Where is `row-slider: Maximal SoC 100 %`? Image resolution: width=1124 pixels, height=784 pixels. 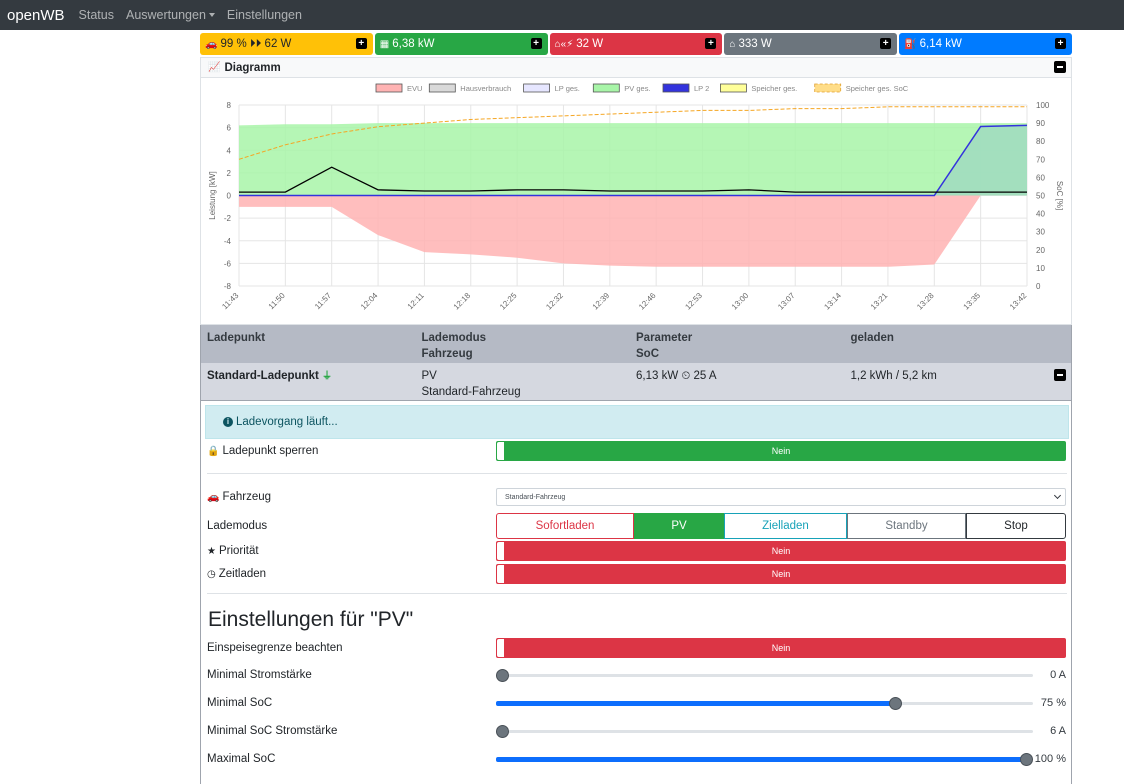 row-slider: Maximal SoC 100 % is located at coordinates (637, 759).